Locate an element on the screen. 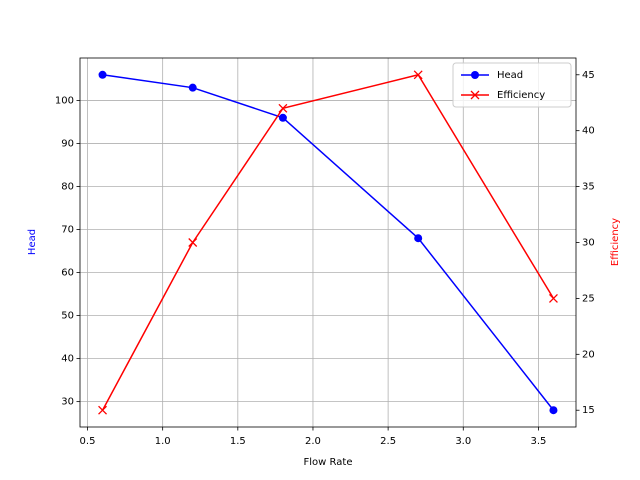 This screenshot has width=640, height=480. y2-tick-label: 25 is located at coordinates (588, 298).